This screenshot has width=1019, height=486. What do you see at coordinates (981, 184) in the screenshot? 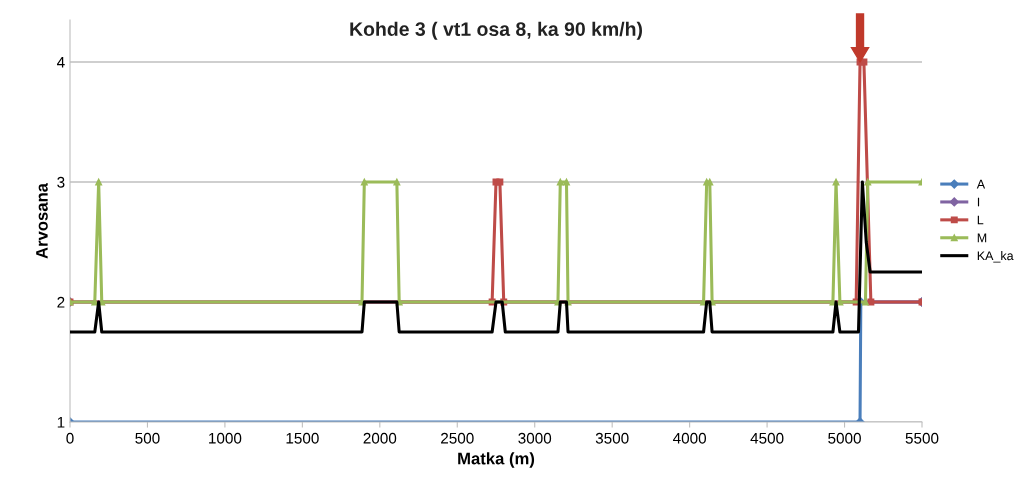
I see `legend-label: A` at bounding box center [981, 184].